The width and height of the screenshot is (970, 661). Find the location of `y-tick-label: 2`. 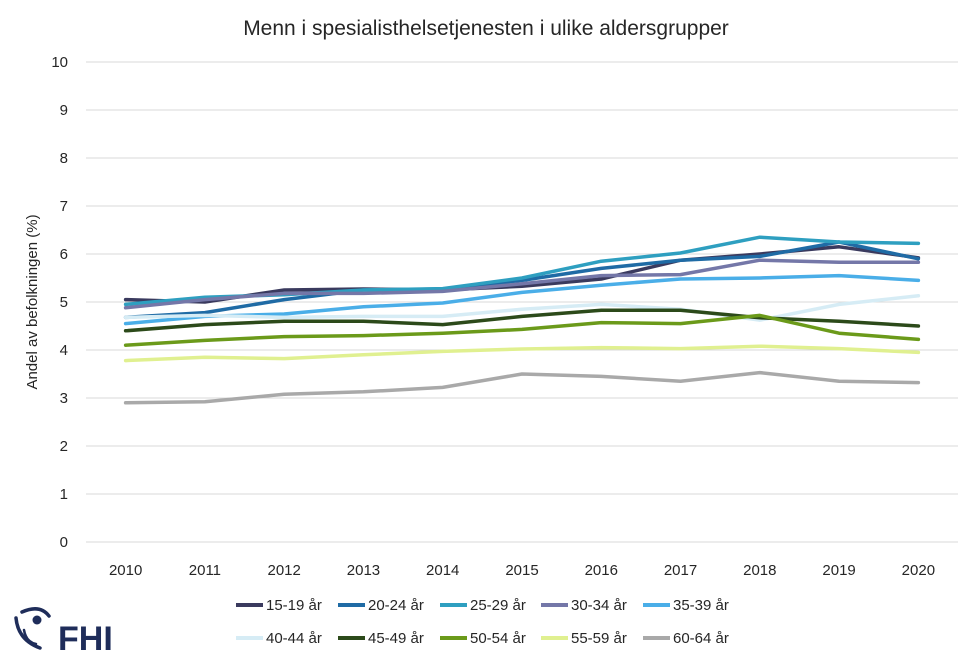

y-tick-label: 2 is located at coordinates (64, 446).